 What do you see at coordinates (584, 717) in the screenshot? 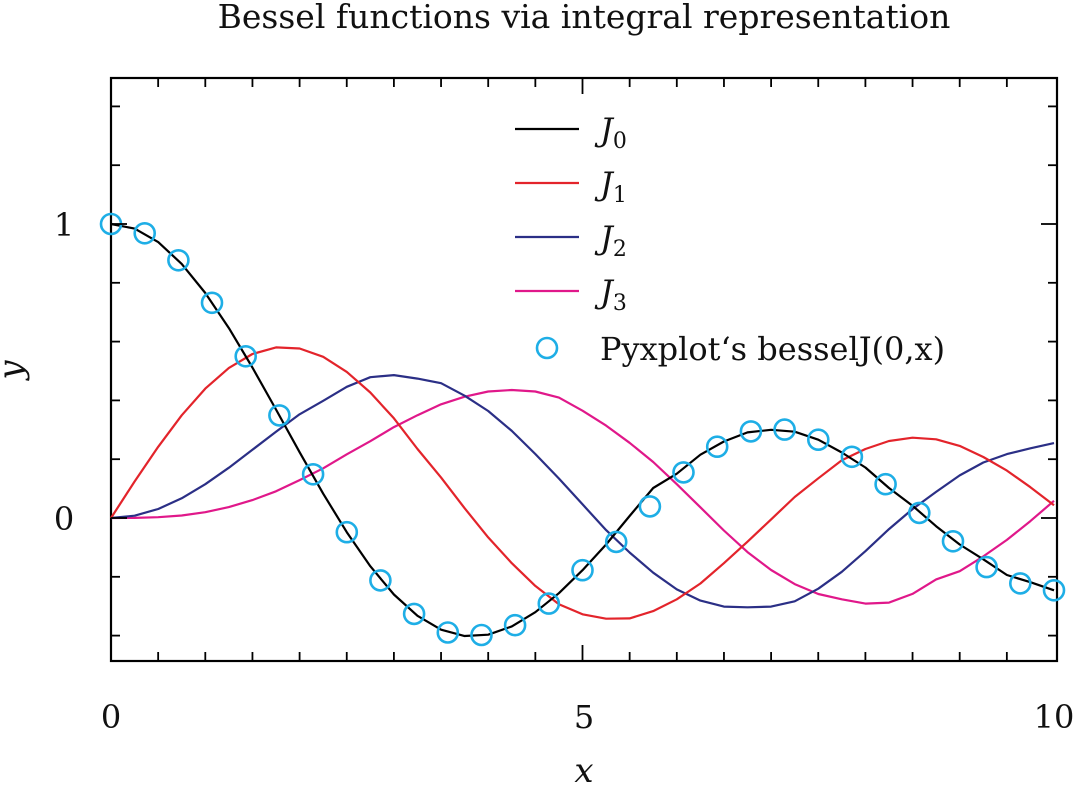
I see `x-tick-label-5: 5` at bounding box center [584, 717].